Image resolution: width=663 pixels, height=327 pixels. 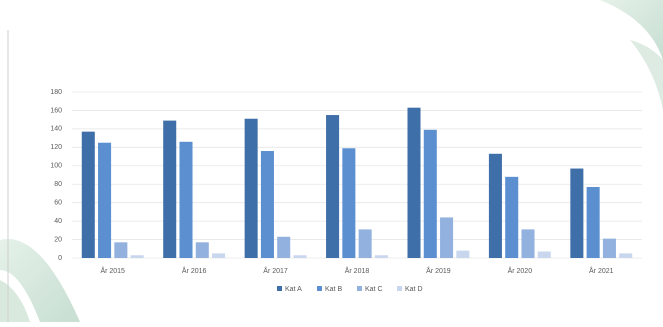 I want to click on y-tick-label: 180, so click(x=56, y=92).